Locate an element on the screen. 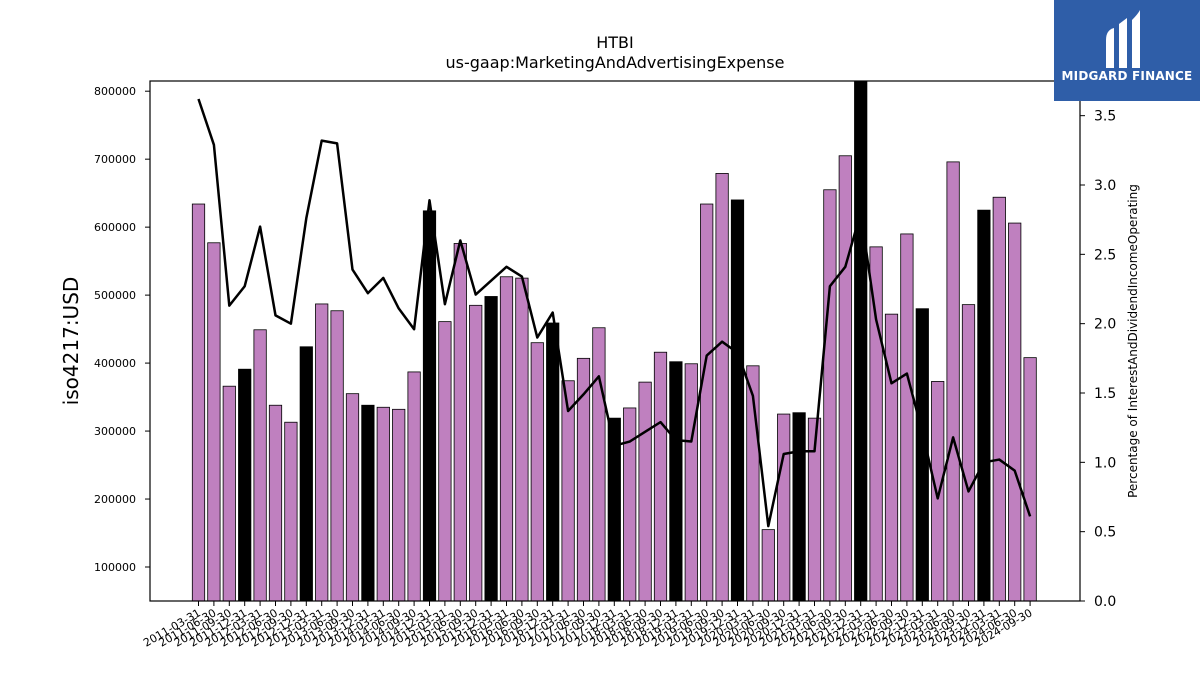  y2-tick-label: 2.0 is located at coordinates (1105, 325).